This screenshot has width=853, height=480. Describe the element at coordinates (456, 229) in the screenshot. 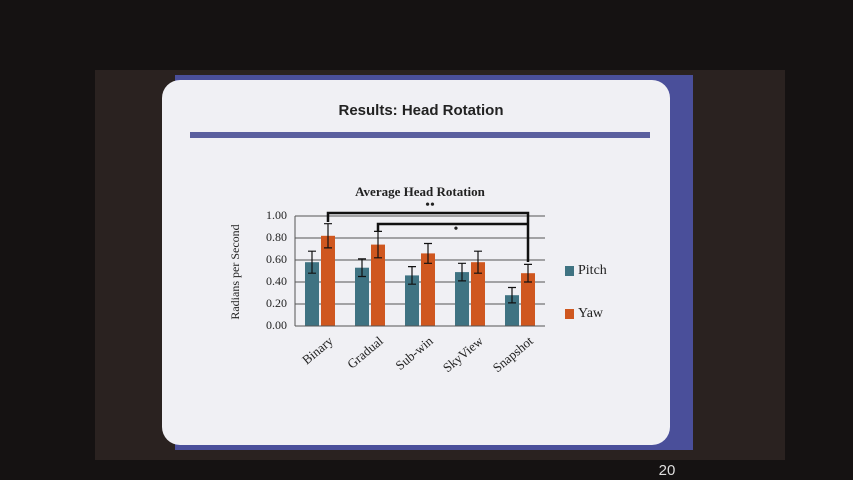

I see `annotation: •` at that location.